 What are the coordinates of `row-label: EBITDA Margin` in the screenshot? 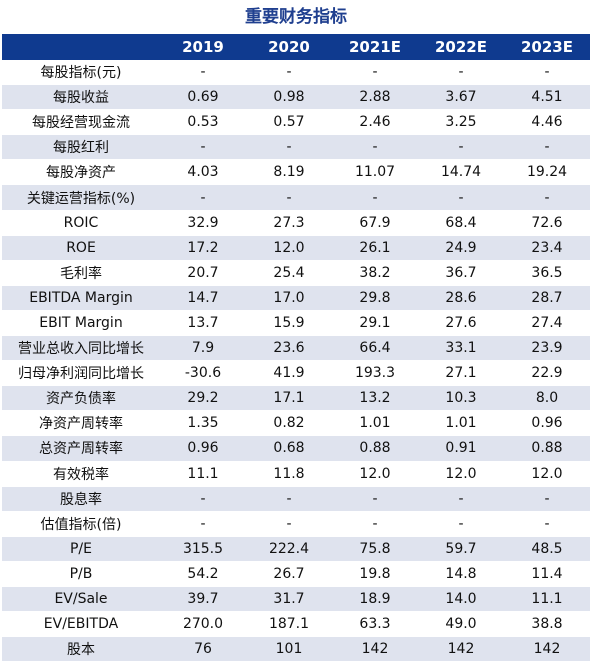 It's located at (81, 298).